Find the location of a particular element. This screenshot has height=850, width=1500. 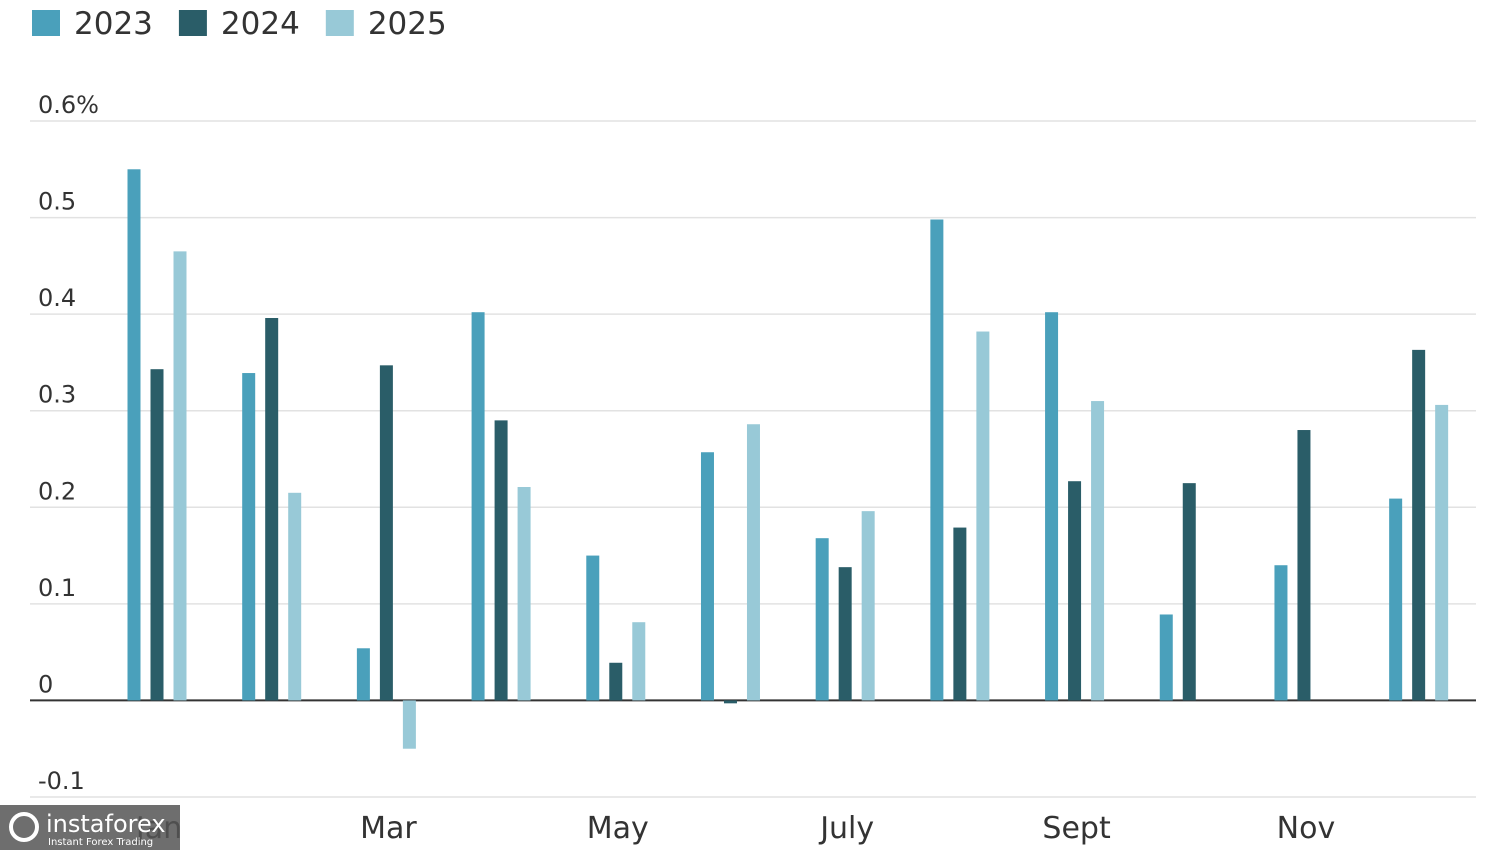

legend-label: 2025 is located at coordinates (407, 24).